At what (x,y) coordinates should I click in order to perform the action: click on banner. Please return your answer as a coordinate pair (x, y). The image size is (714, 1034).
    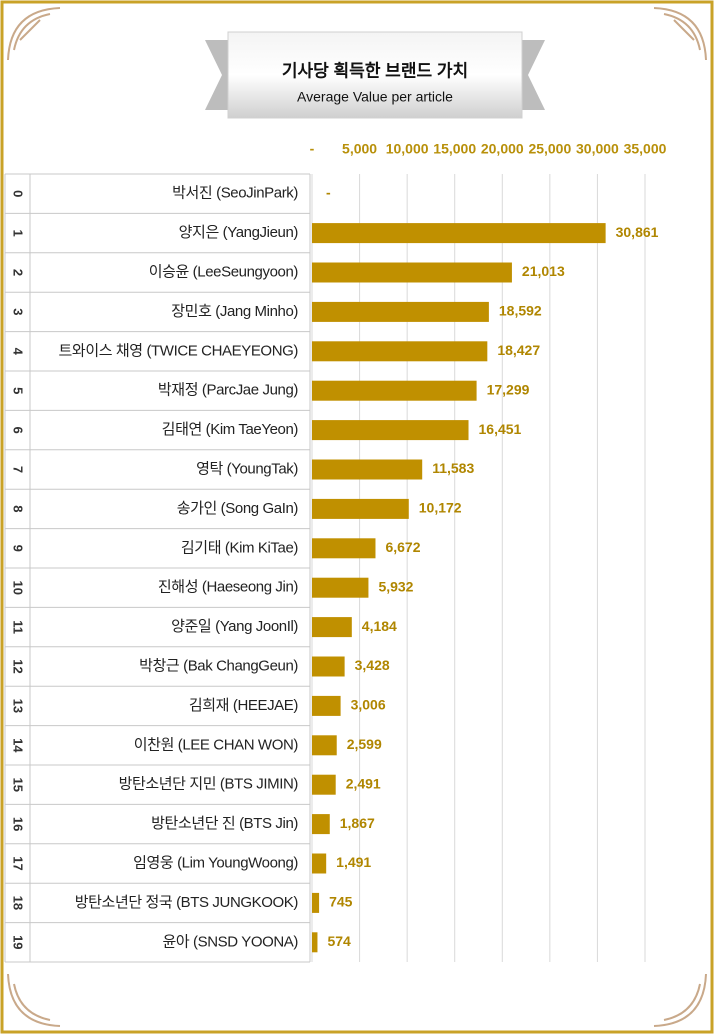
    Looking at the image, I should click on (375, 75).